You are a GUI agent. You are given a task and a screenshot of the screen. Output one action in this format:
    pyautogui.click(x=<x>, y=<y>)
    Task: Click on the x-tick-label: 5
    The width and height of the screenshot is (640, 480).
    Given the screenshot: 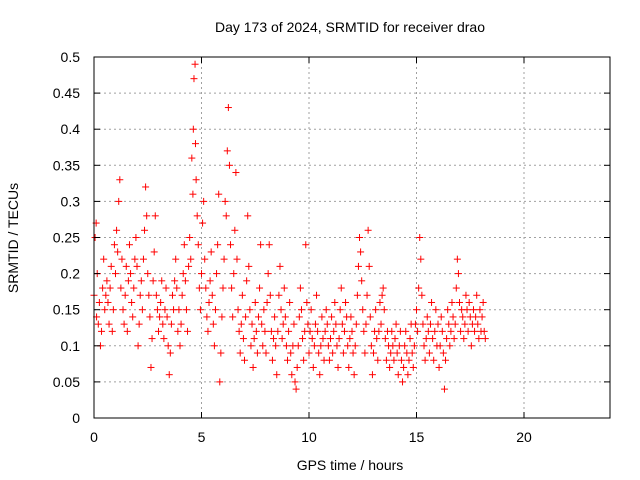 What is the action you would take?
    pyautogui.click(x=202, y=437)
    